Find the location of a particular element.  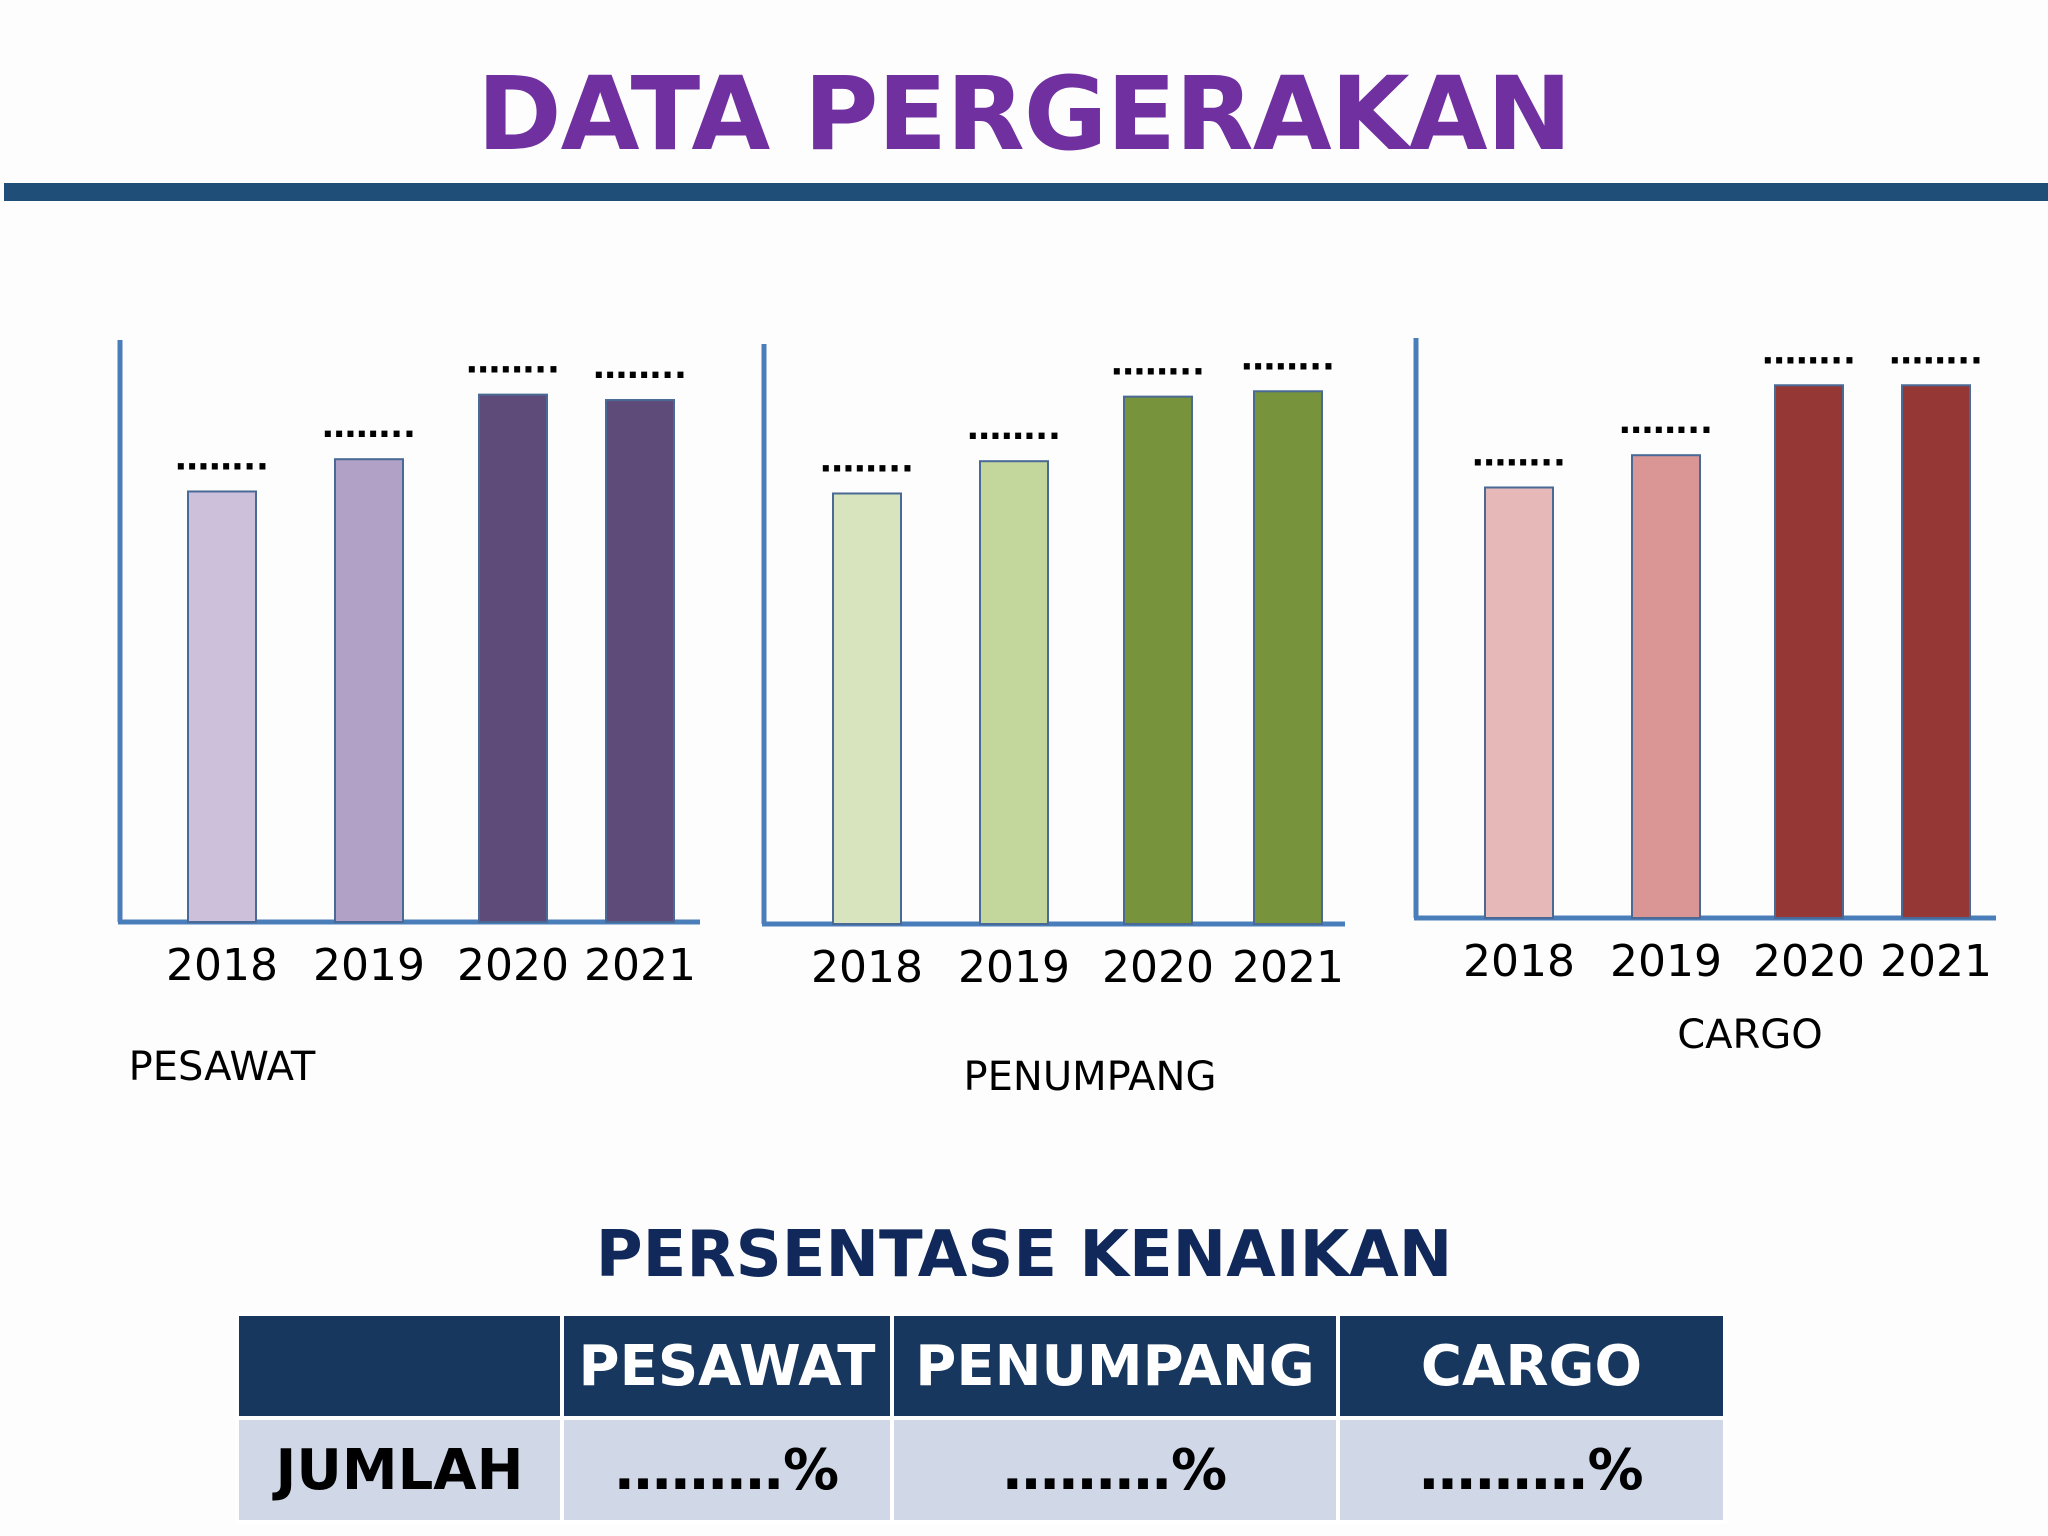

pesawat-bar-2021 is located at coordinates (640, 661).